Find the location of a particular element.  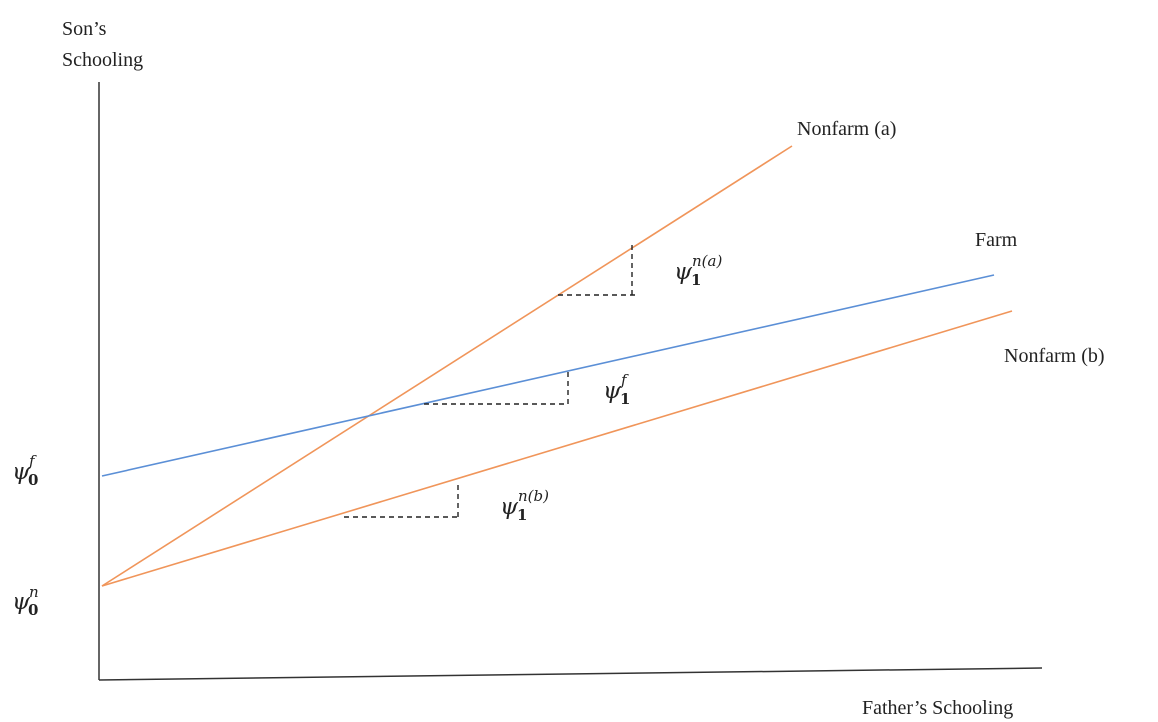

slope-triangle-nonfarm-a is located at coordinates (598, 269).